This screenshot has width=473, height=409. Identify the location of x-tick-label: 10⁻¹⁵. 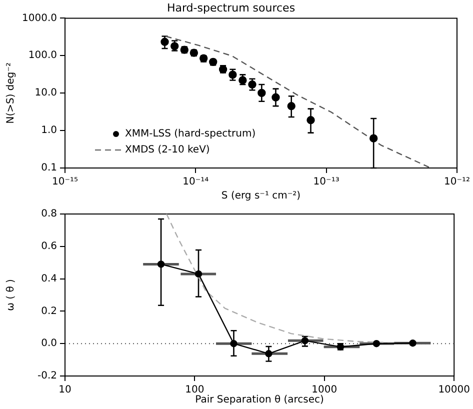
(65, 182).